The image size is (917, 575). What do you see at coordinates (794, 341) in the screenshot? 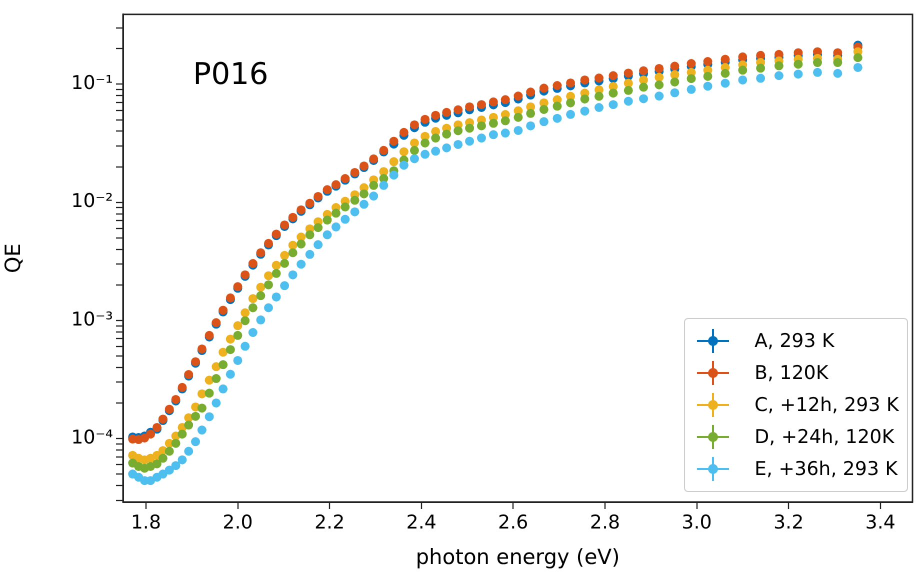
I see `legend-label: A, 293 K` at bounding box center [794, 341].